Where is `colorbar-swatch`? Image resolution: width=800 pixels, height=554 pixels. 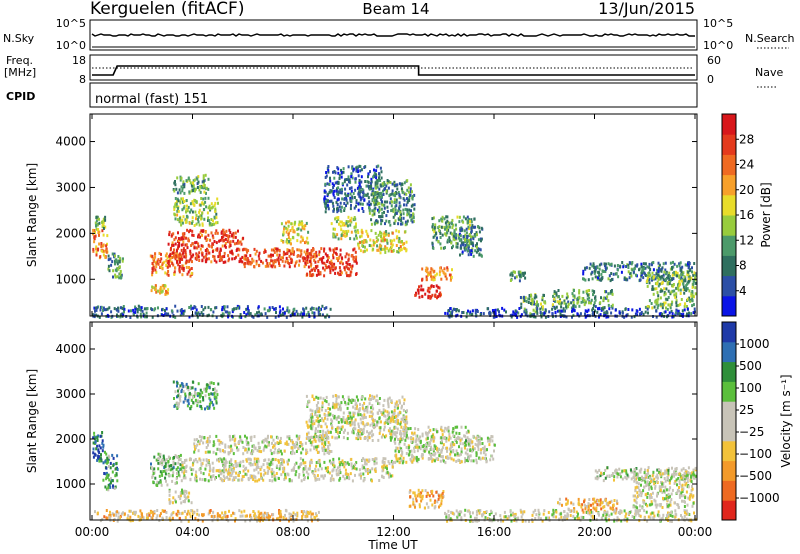
colorbar-swatch is located at coordinates (729, 225).